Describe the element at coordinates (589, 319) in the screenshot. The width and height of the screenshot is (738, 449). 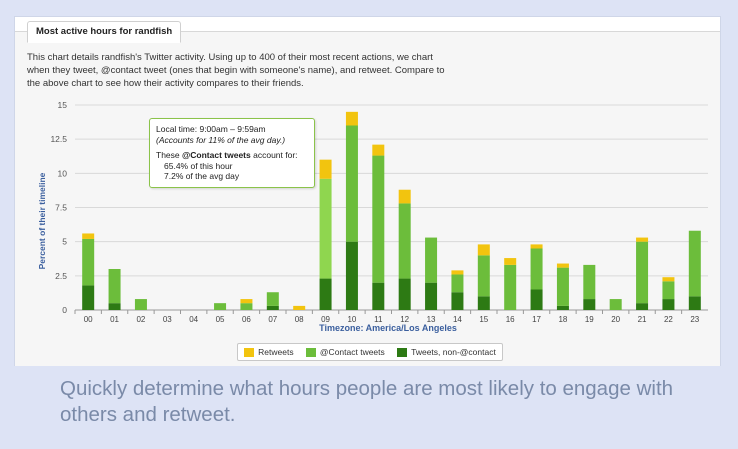
I see `x-tick-label: 19` at that location.